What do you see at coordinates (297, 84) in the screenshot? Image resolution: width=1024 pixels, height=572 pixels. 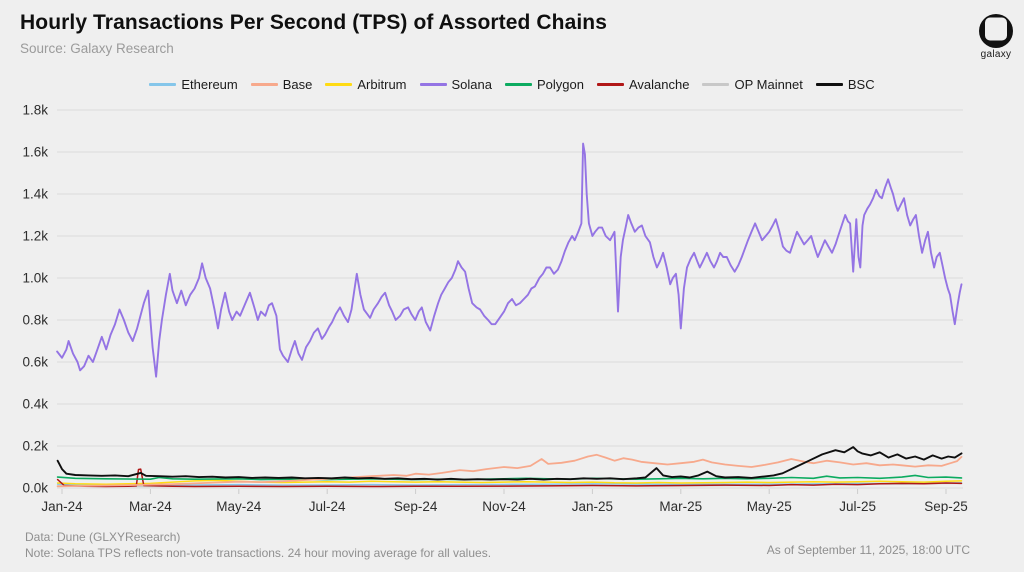 I see `legend-label: Base` at bounding box center [297, 84].